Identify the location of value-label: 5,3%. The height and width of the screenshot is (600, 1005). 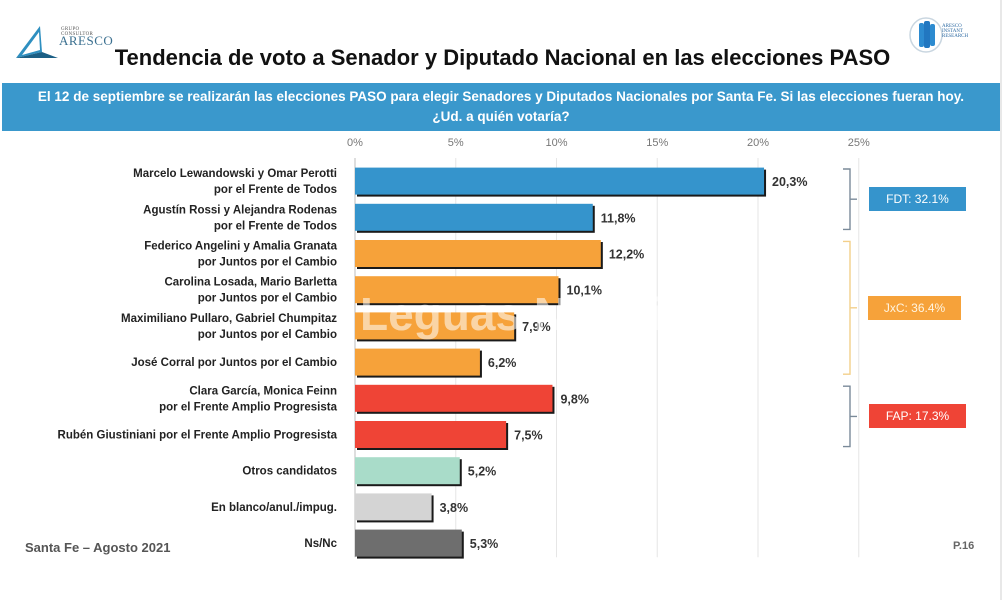
(484, 544).